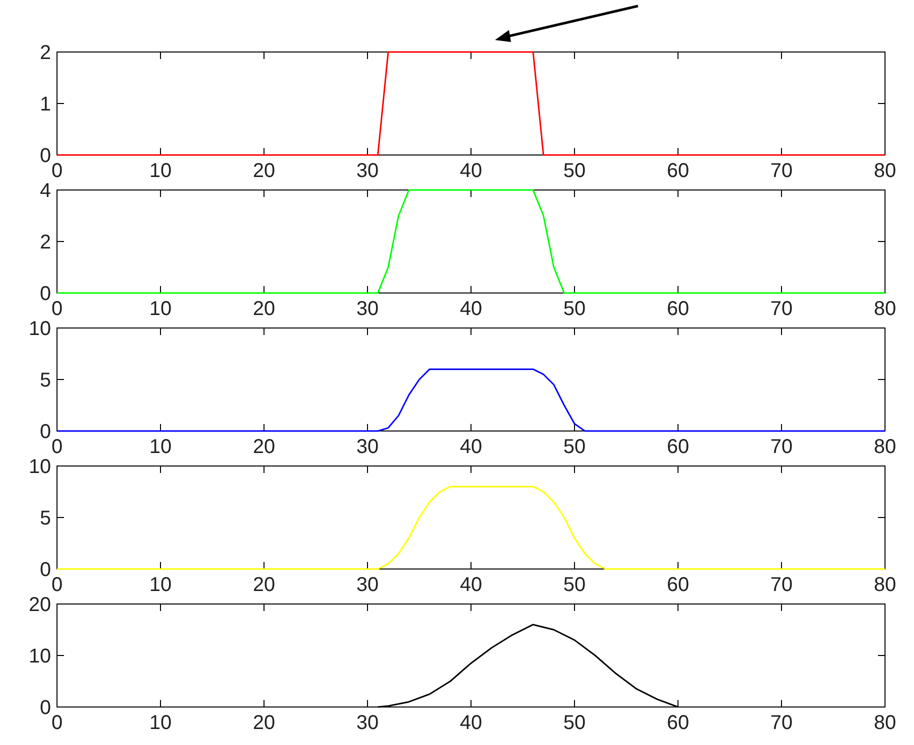 This screenshot has height=745, width=914. What do you see at coordinates (39, 605) in the screenshot?
I see `y-tick-label: 20` at bounding box center [39, 605].